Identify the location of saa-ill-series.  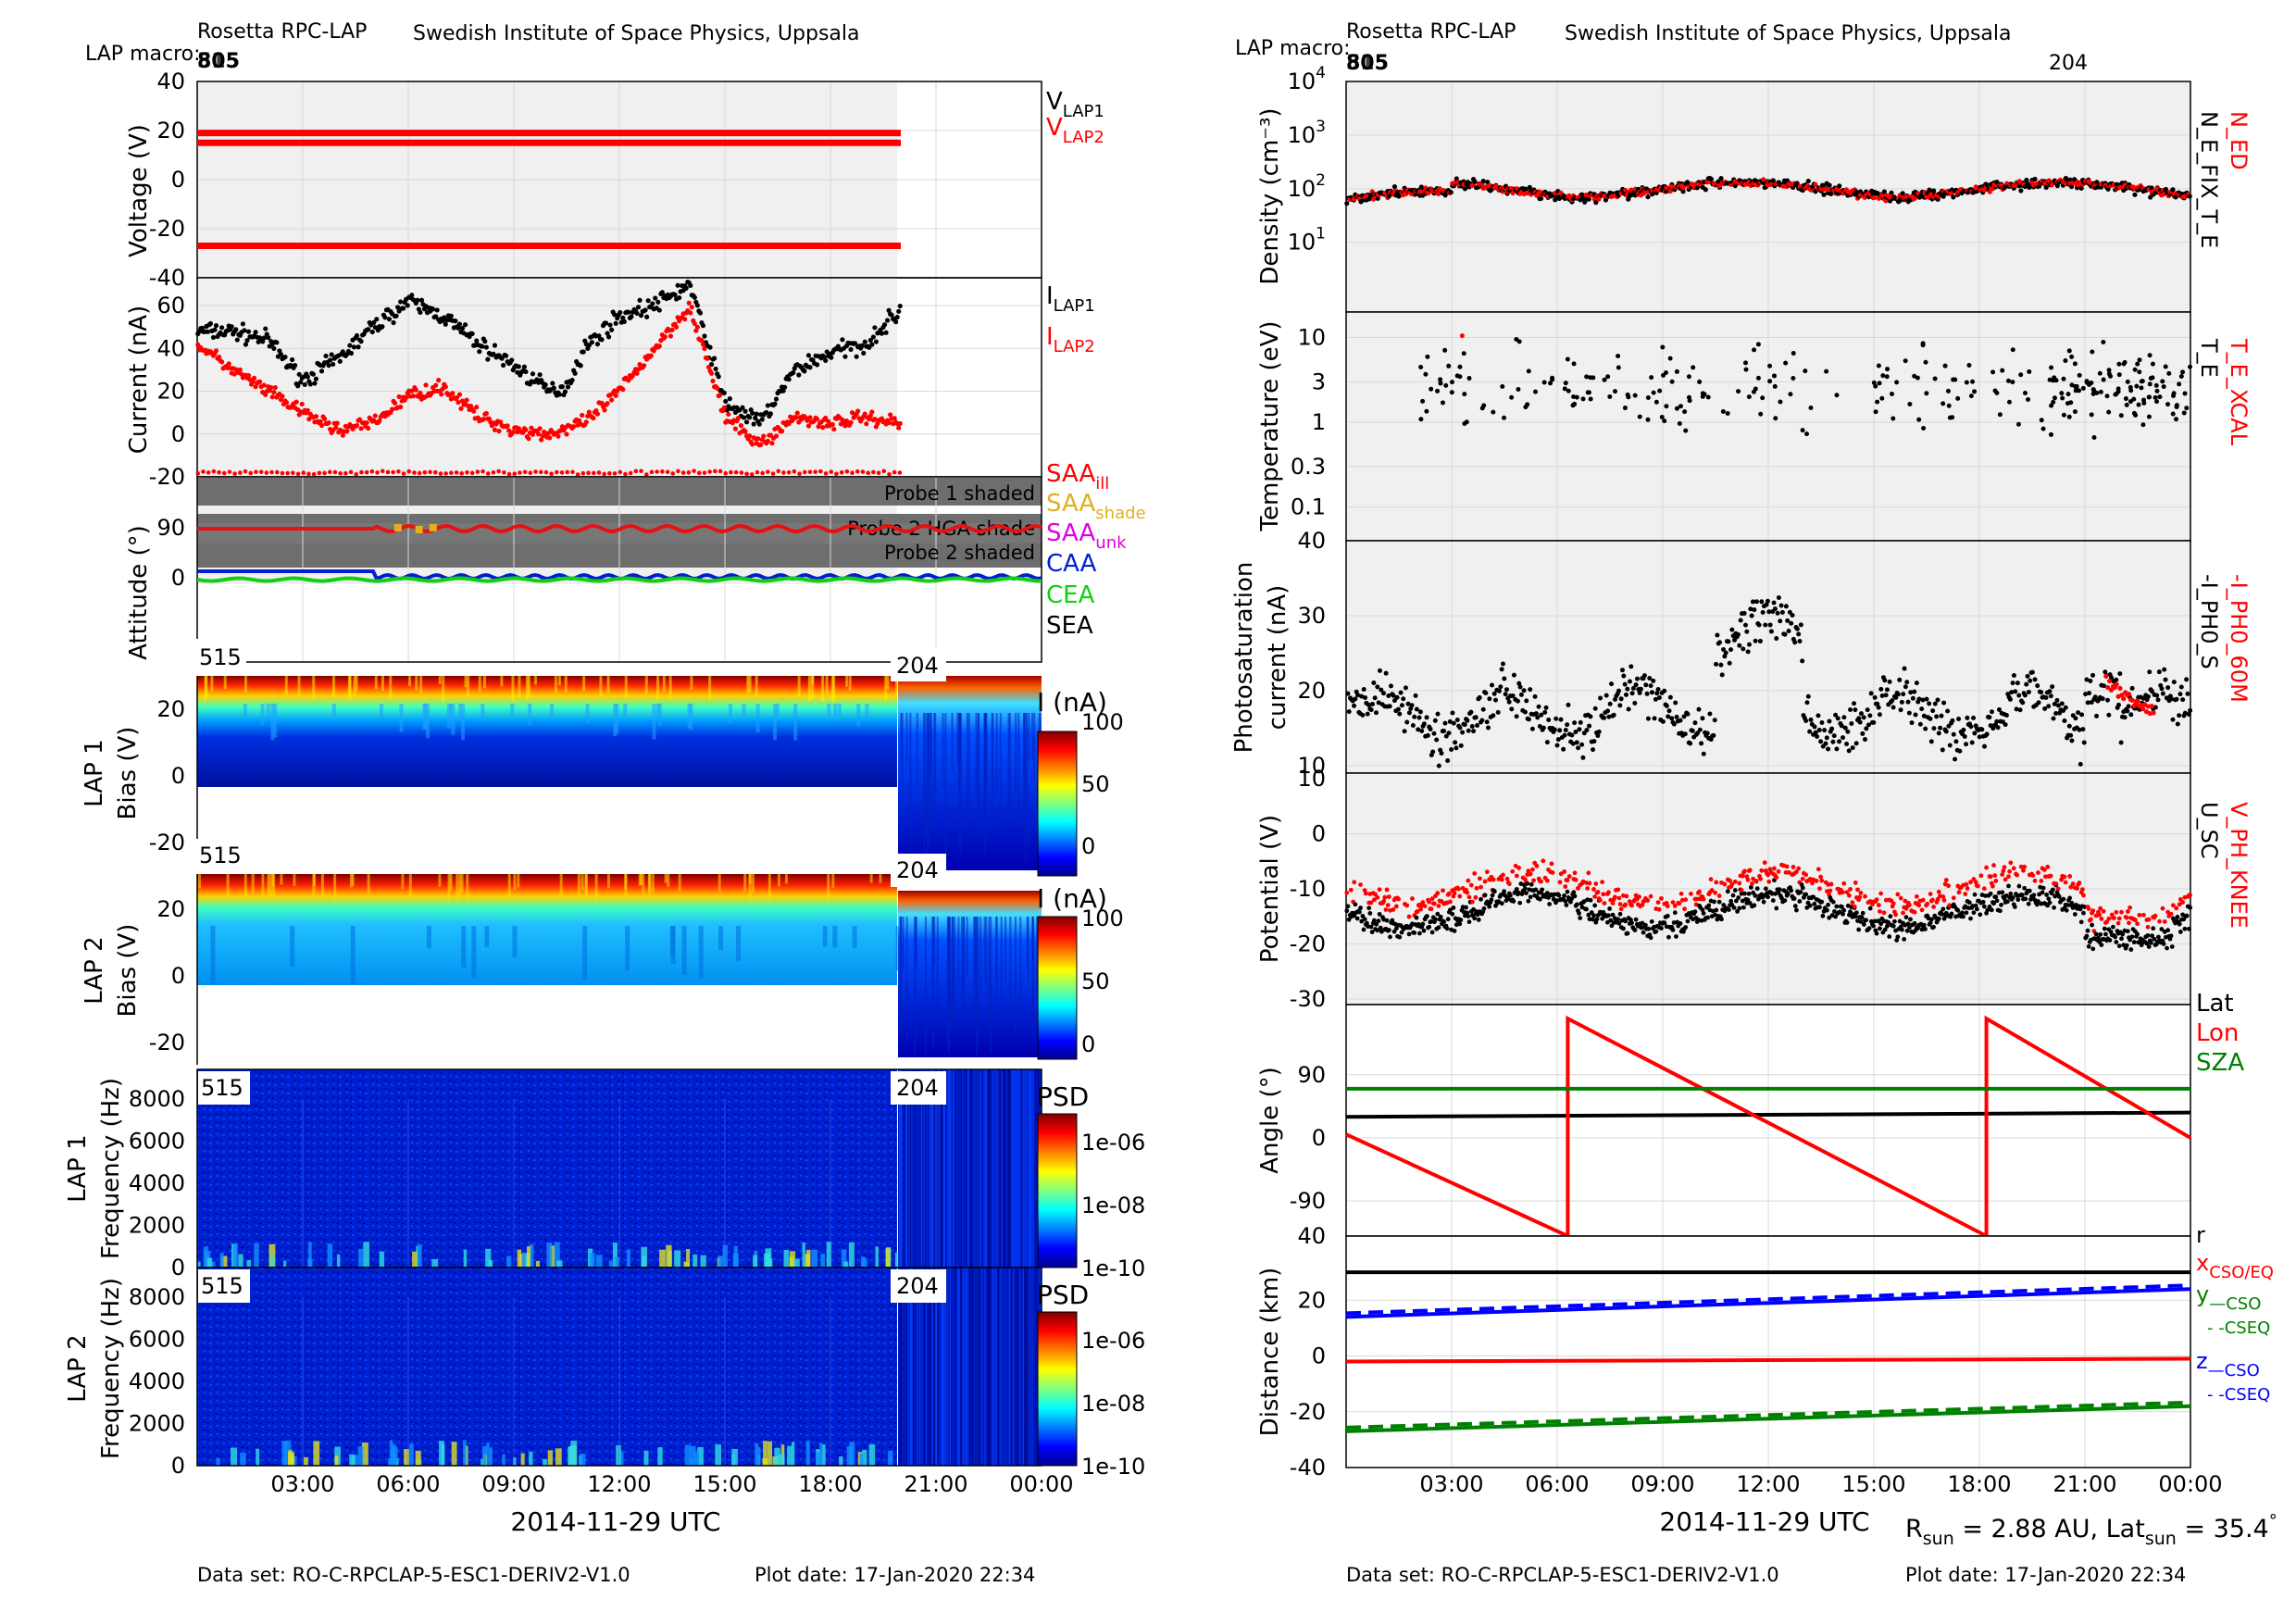
(619, 528).